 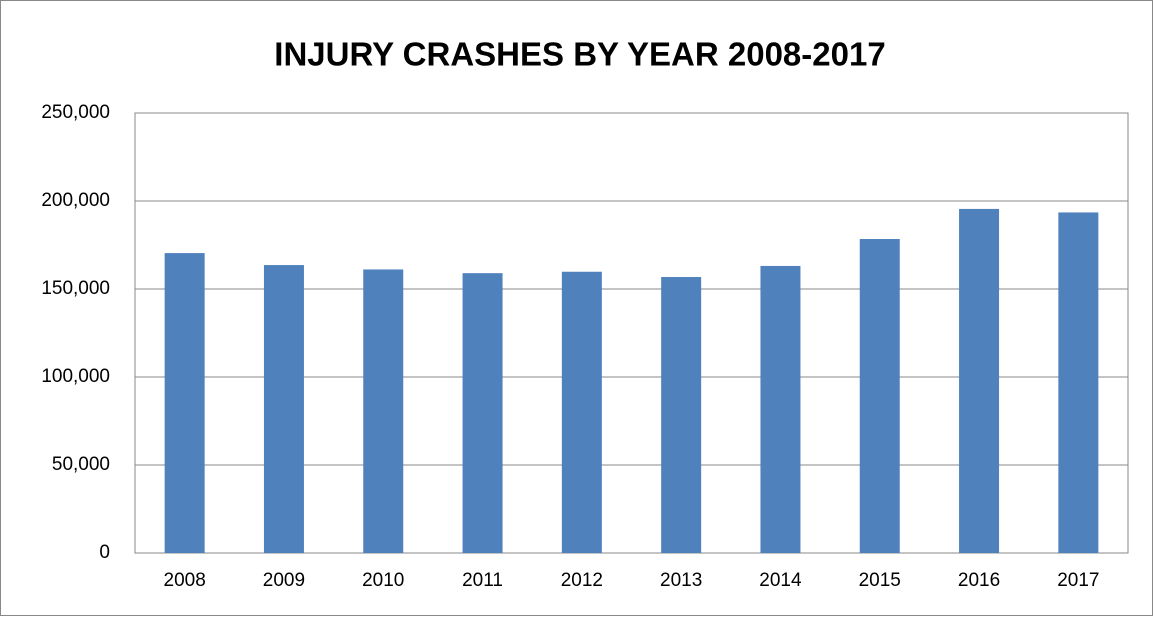 What do you see at coordinates (582, 580) in the screenshot?
I see `x-tick-label: 2012` at bounding box center [582, 580].